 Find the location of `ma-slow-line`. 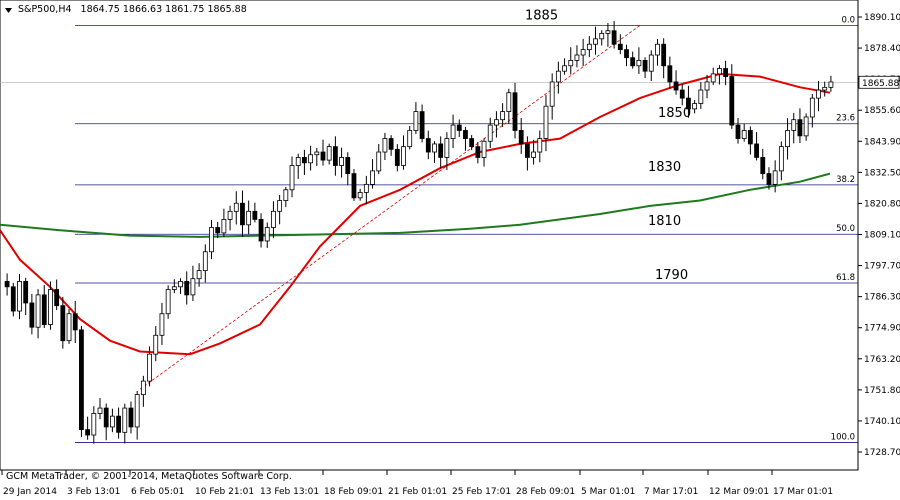

ma-slow-line is located at coordinates (415, 205).